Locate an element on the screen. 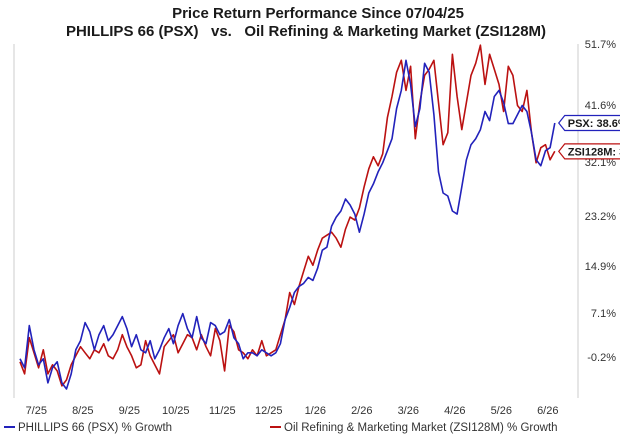  x-tick-label: 6/26 is located at coordinates (547, 411).